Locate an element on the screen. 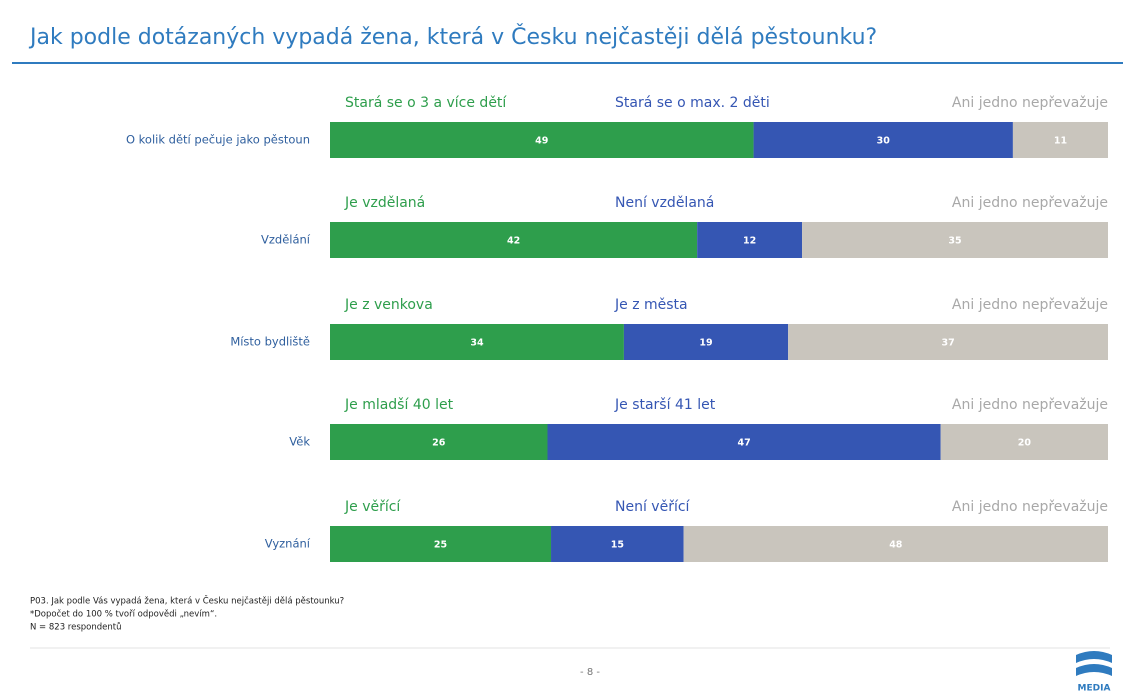  value-label: 12 is located at coordinates (749, 241).